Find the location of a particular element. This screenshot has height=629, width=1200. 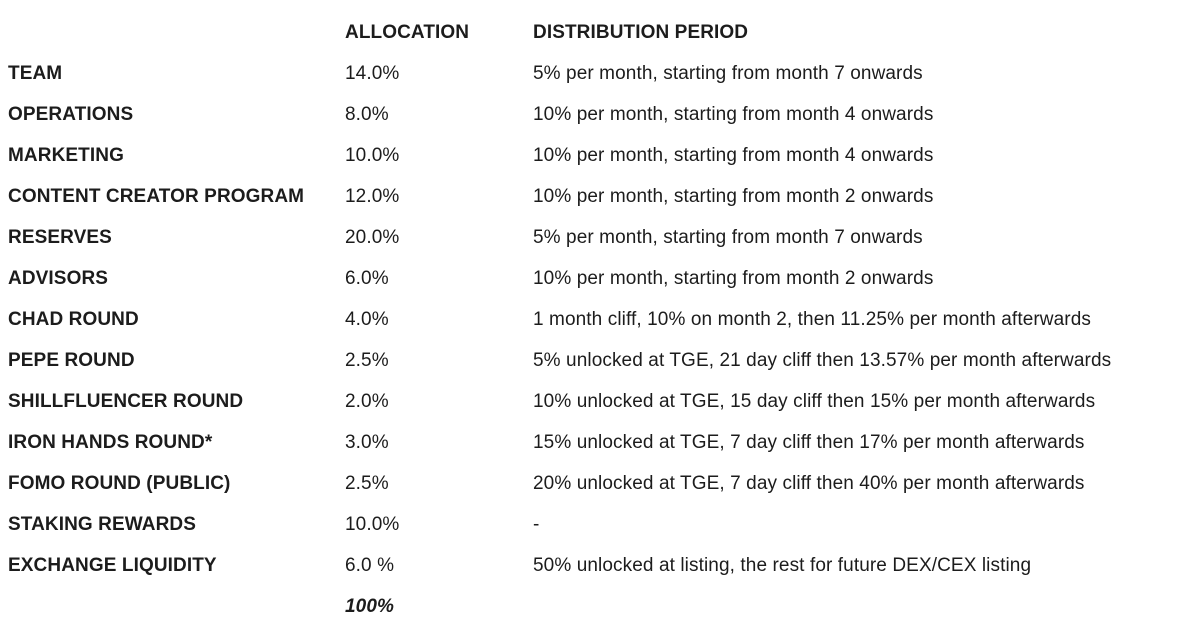

row-name: SHILLFLUENCER ROUND is located at coordinates (126, 401).